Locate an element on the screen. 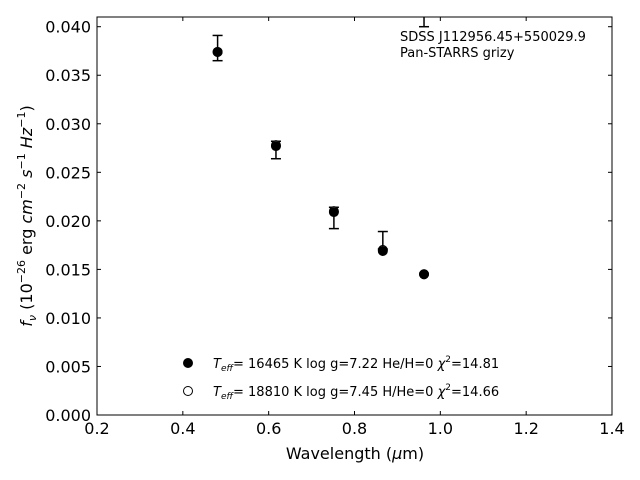 Image resolution: width=640 pixels, height=480 pixels. y-tick-label: 0.035 is located at coordinates (68, 75).